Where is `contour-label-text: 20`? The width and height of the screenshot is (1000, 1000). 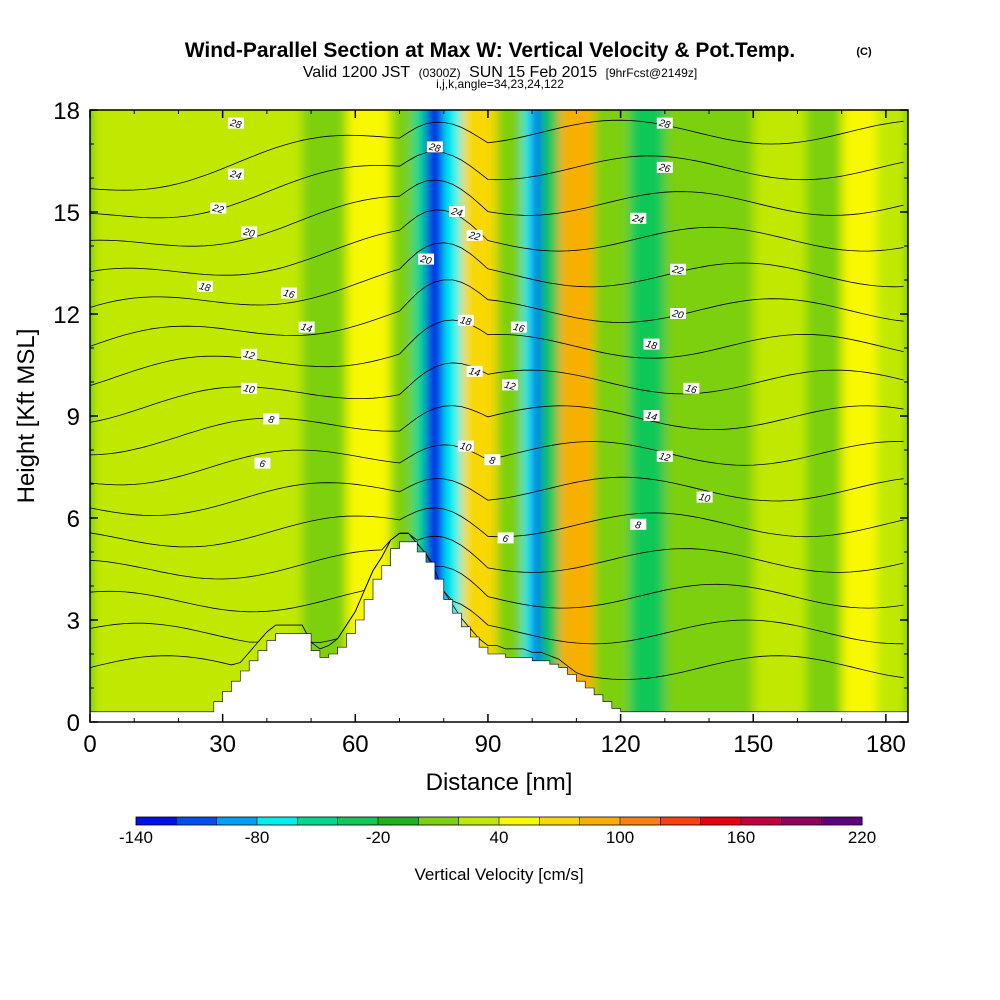
contour-label-text: 20 is located at coordinates (425, 261).